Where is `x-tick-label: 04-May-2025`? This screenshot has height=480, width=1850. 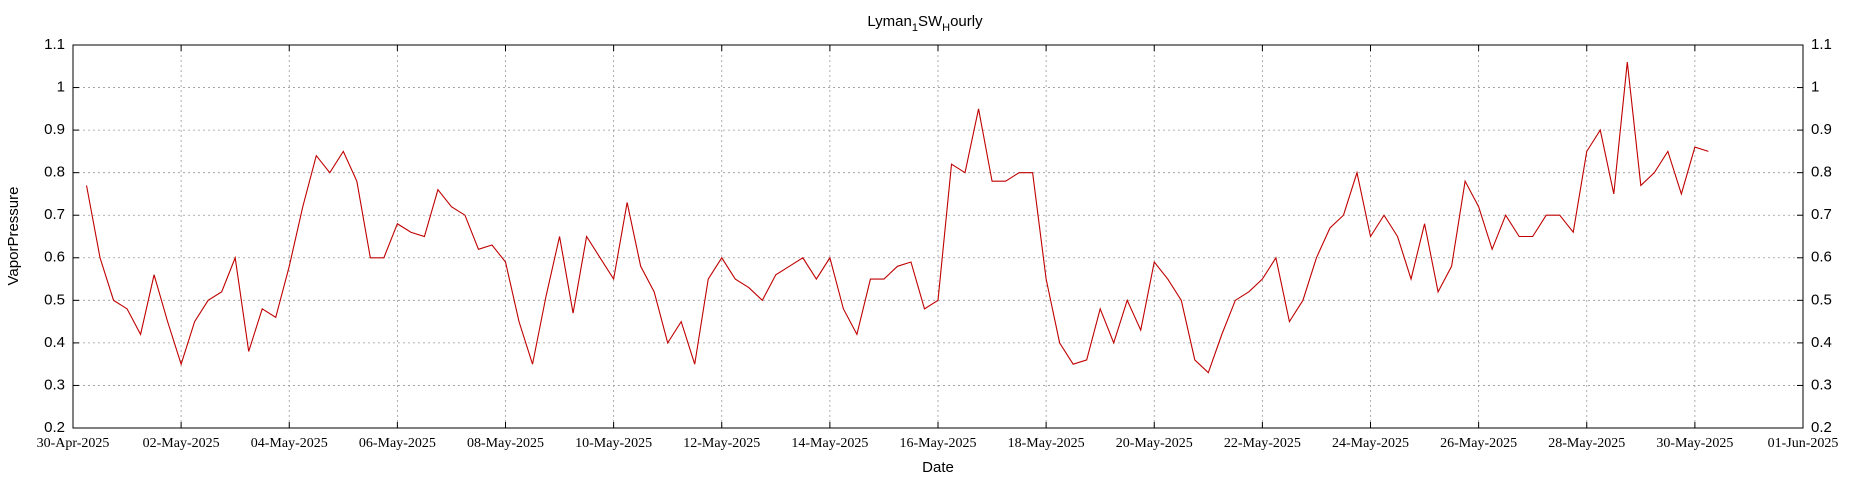 x-tick-label: 04-May-2025 is located at coordinates (289, 443).